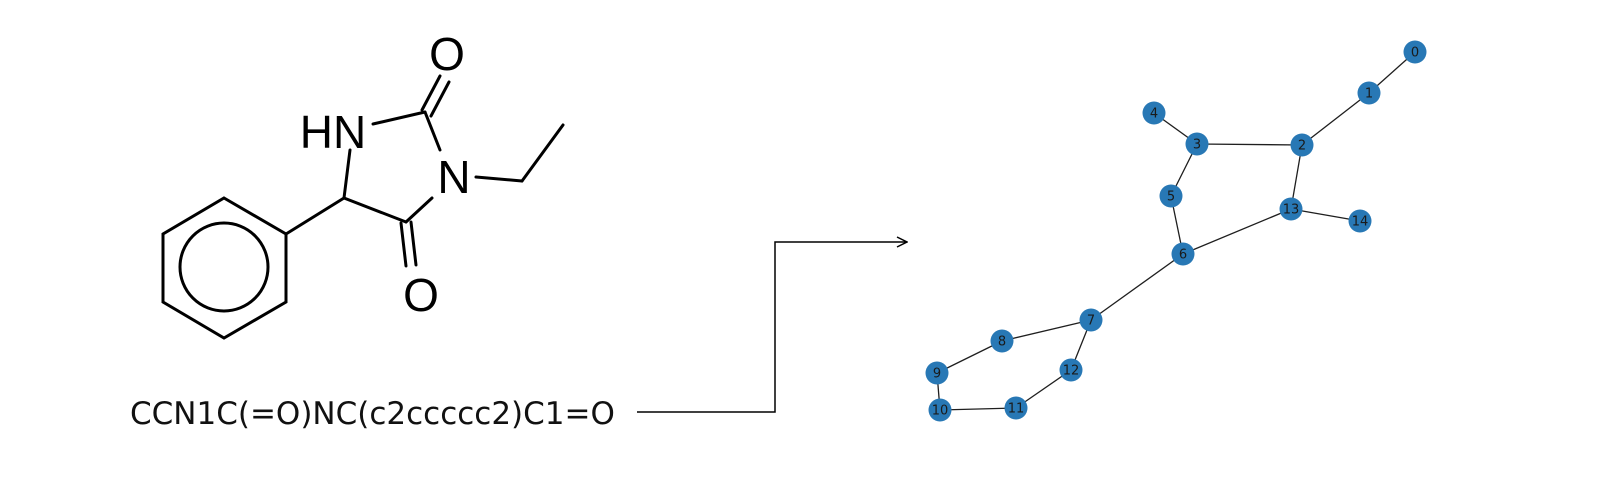 This screenshot has height=486, width=1600. I want to click on atom-label-o-top: O, so click(447, 54).